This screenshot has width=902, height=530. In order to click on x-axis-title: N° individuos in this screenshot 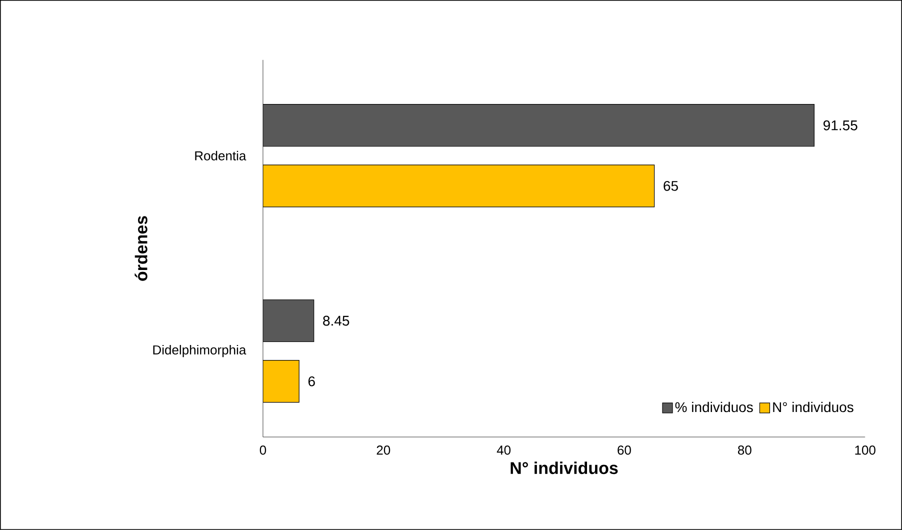, I will do `click(564, 468)`.